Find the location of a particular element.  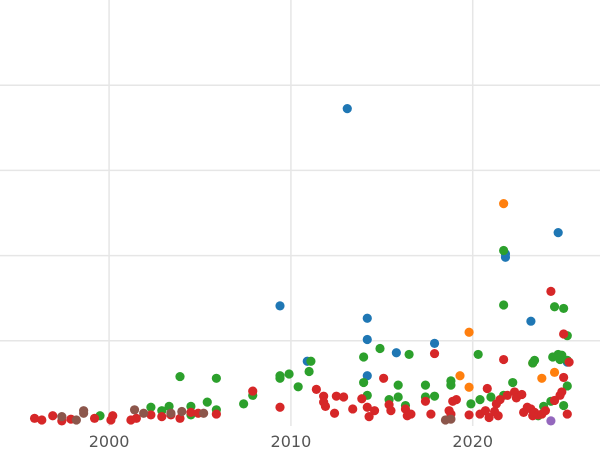

x-axis-ticks: 2000 2010 2020 is located at coordinates (291, 441).